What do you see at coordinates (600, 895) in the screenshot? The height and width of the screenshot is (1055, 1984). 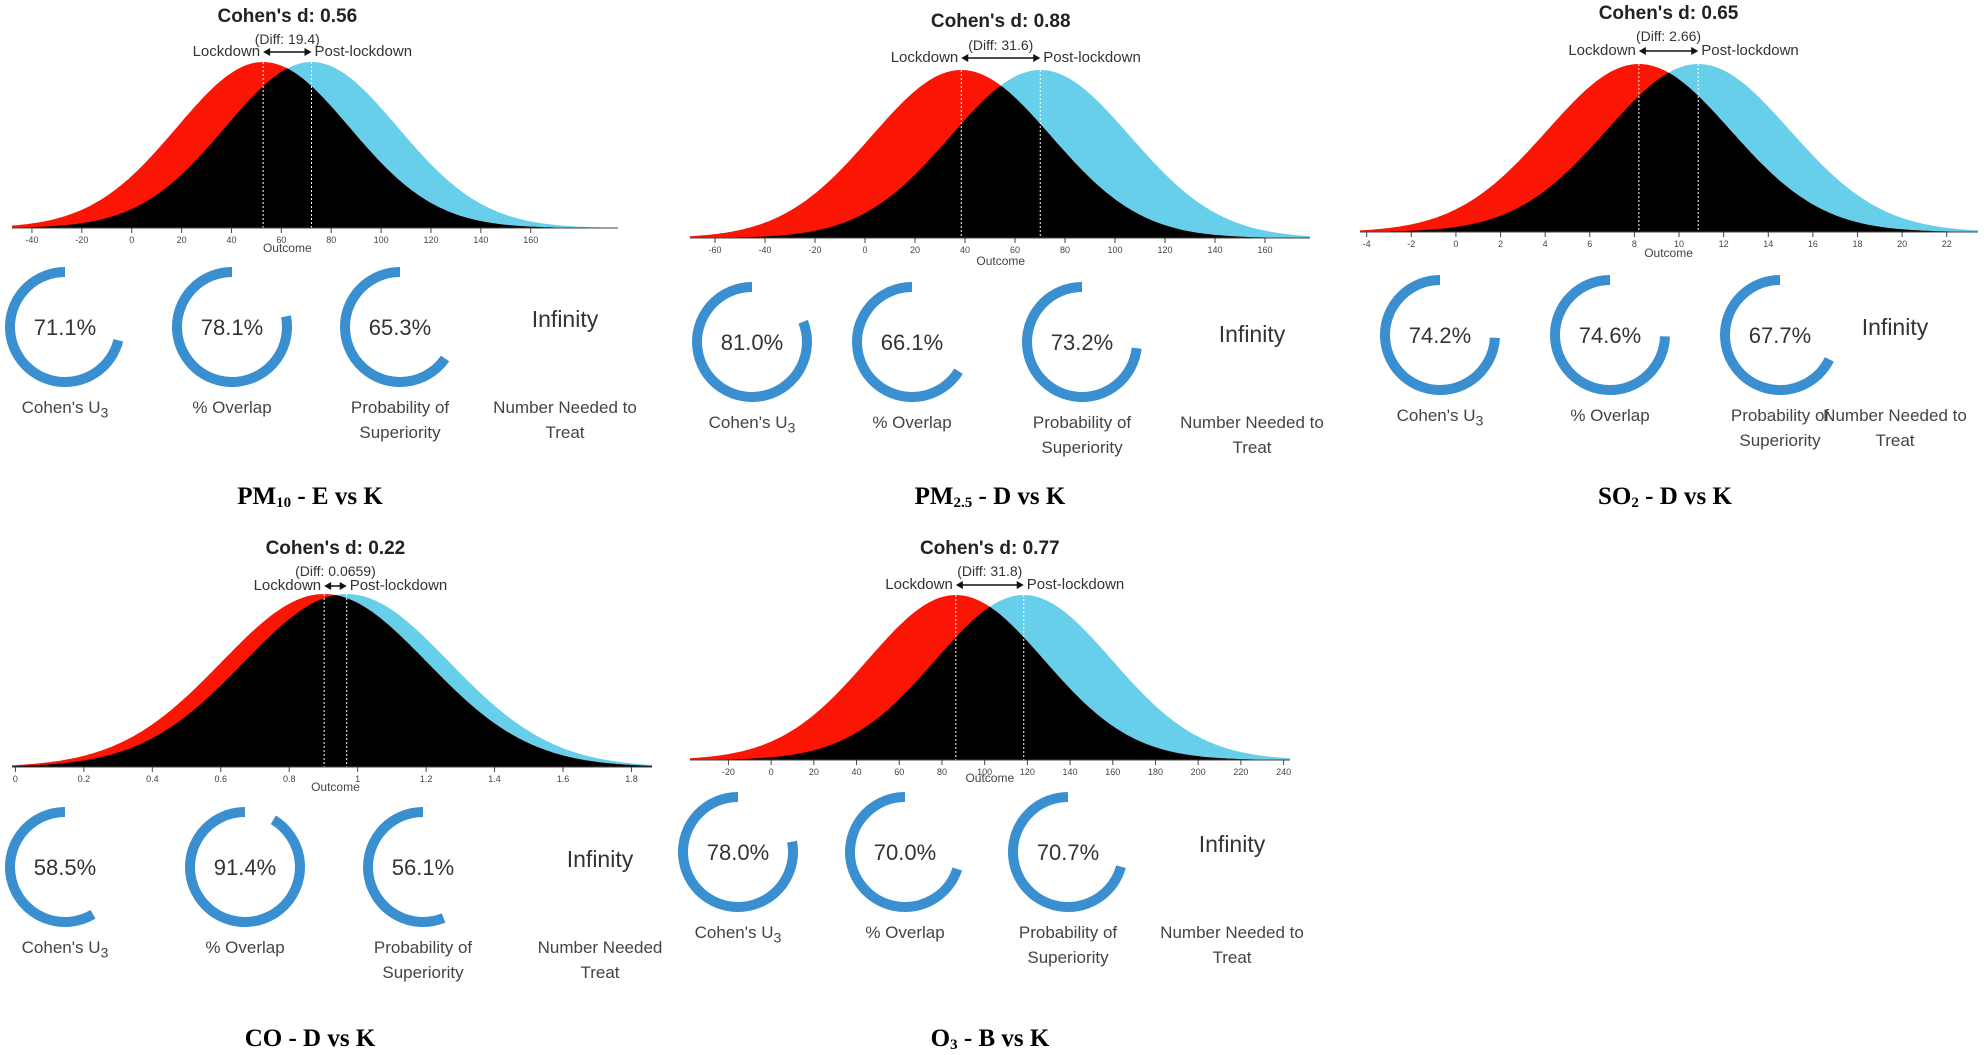 I see `nnt-stat: Infinity Number Needed Treat` at bounding box center [600, 895].